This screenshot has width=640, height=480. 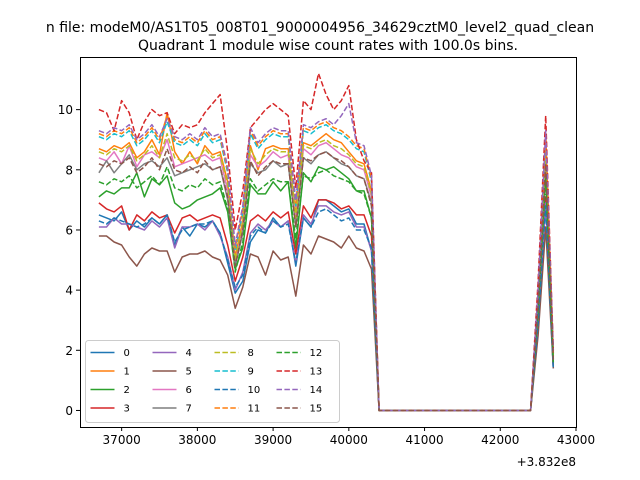 I want to click on legend-label-4: 4, so click(x=189, y=353).